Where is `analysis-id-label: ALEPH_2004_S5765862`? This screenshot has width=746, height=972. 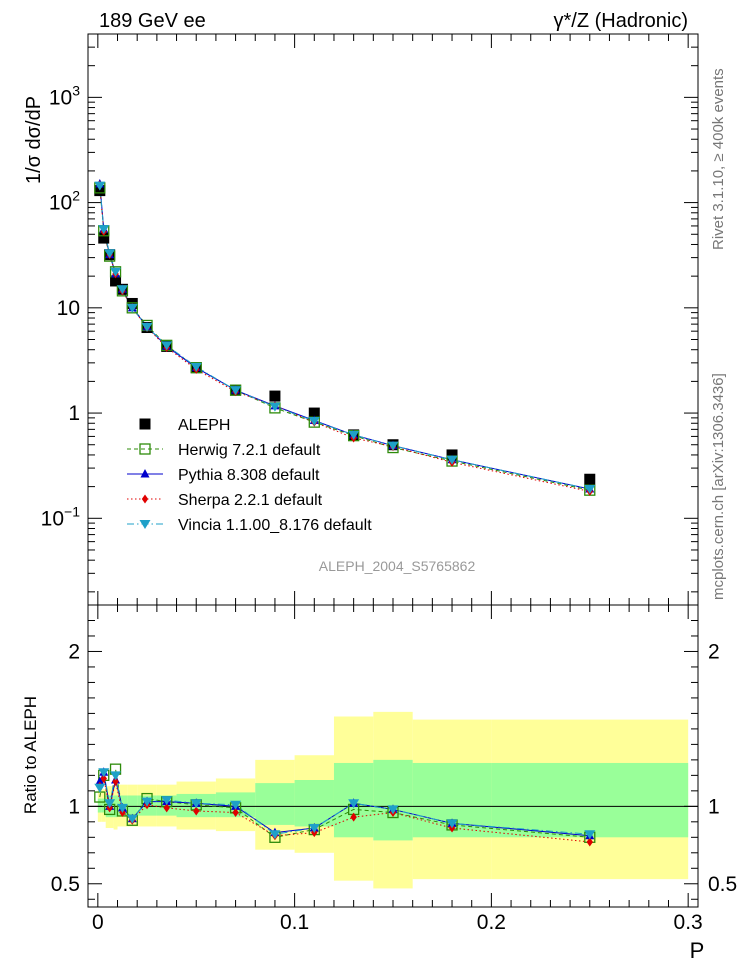
analysis-id-label: ALEPH_2004_S5765862 is located at coordinates (397, 566).